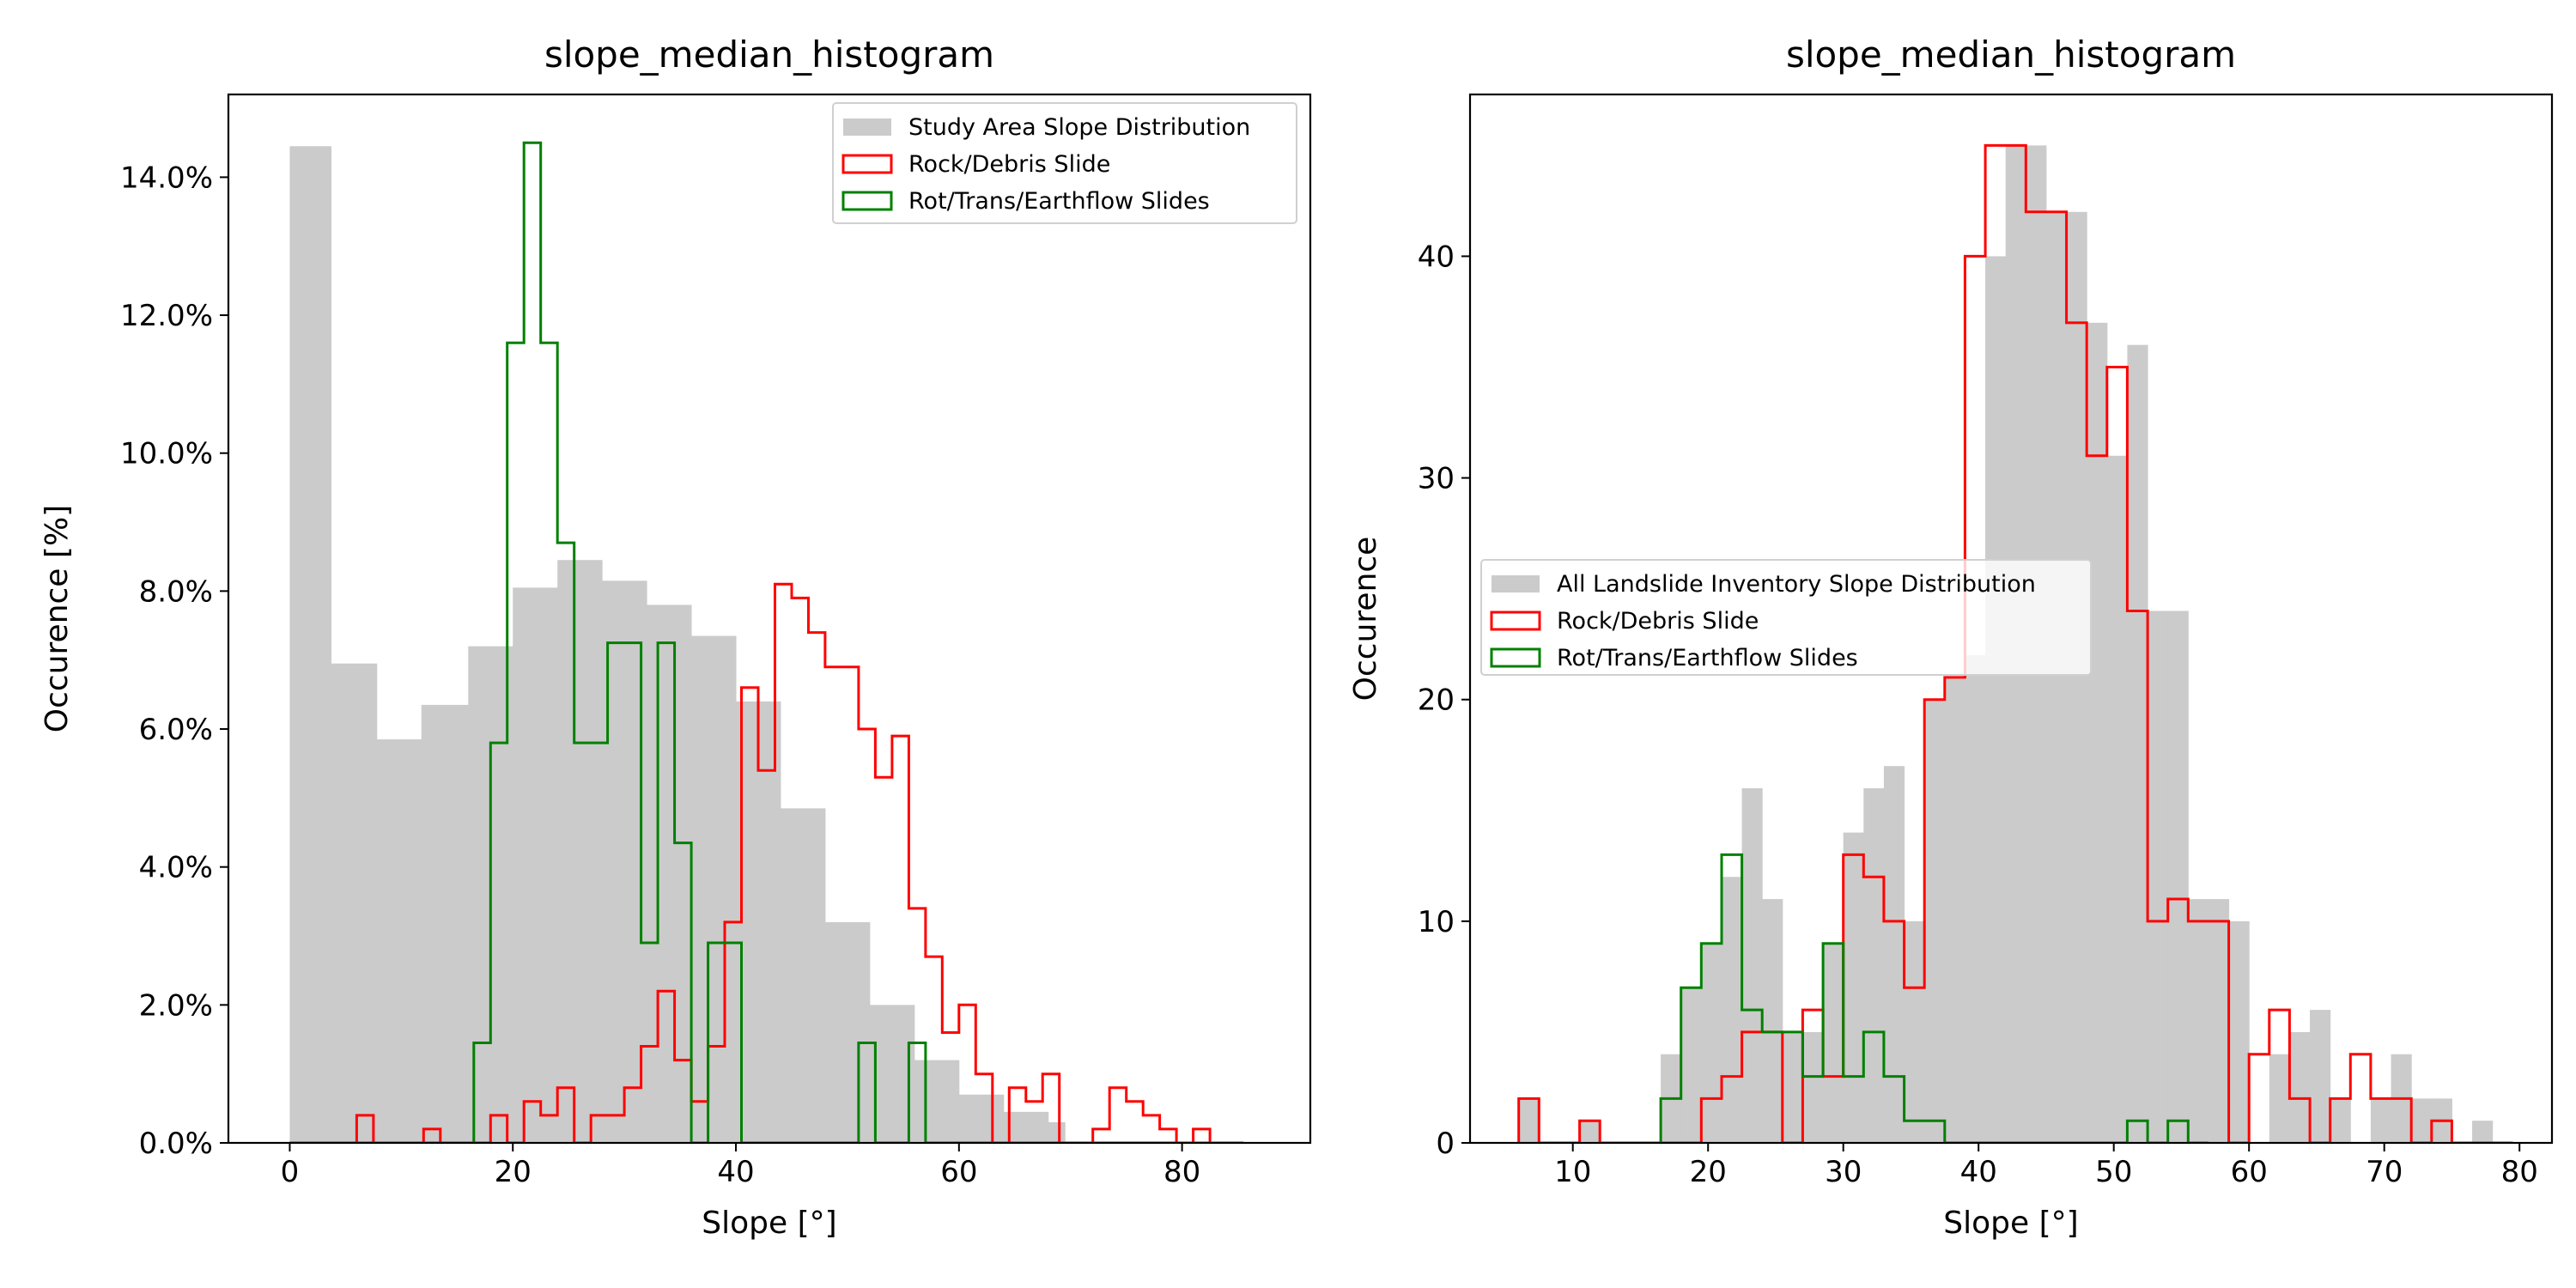 The height and width of the screenshot is (1288, 2576). Describe the element at coordinates (57, 618) in the screenshot. I see `y-axis-label: Occurence [%]` at that location.